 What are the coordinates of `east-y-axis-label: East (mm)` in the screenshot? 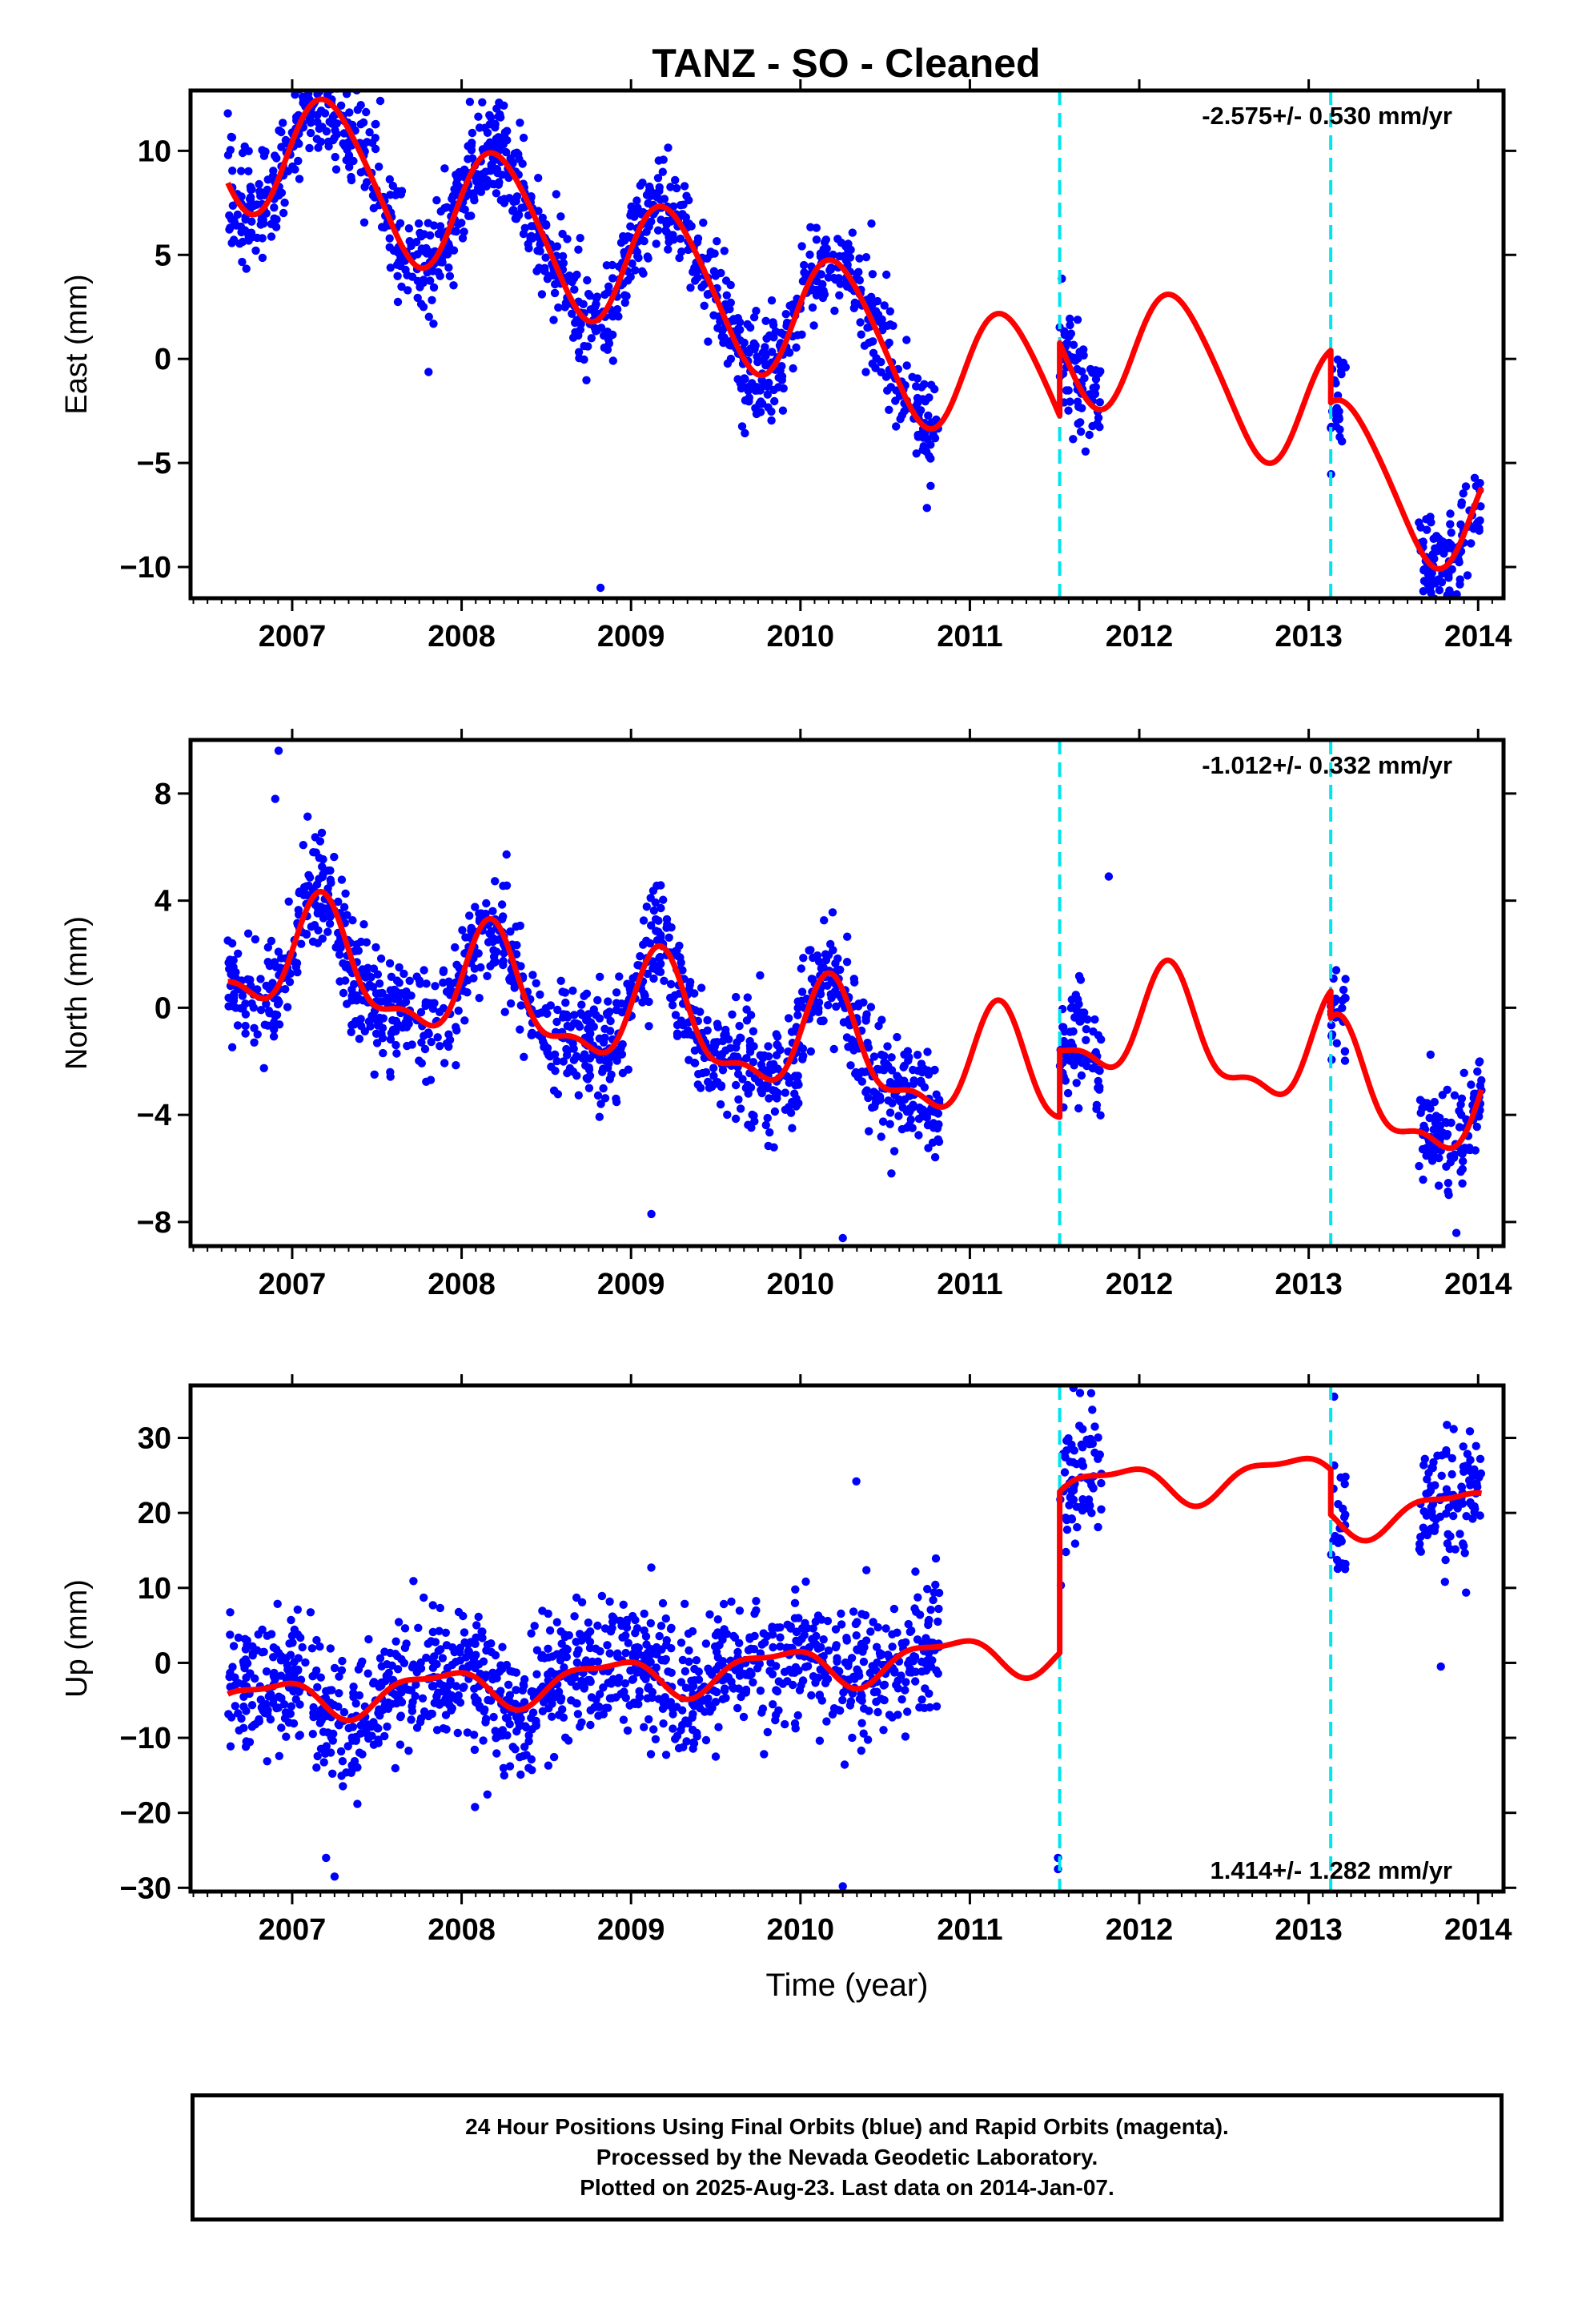 It's located at (77, 344).